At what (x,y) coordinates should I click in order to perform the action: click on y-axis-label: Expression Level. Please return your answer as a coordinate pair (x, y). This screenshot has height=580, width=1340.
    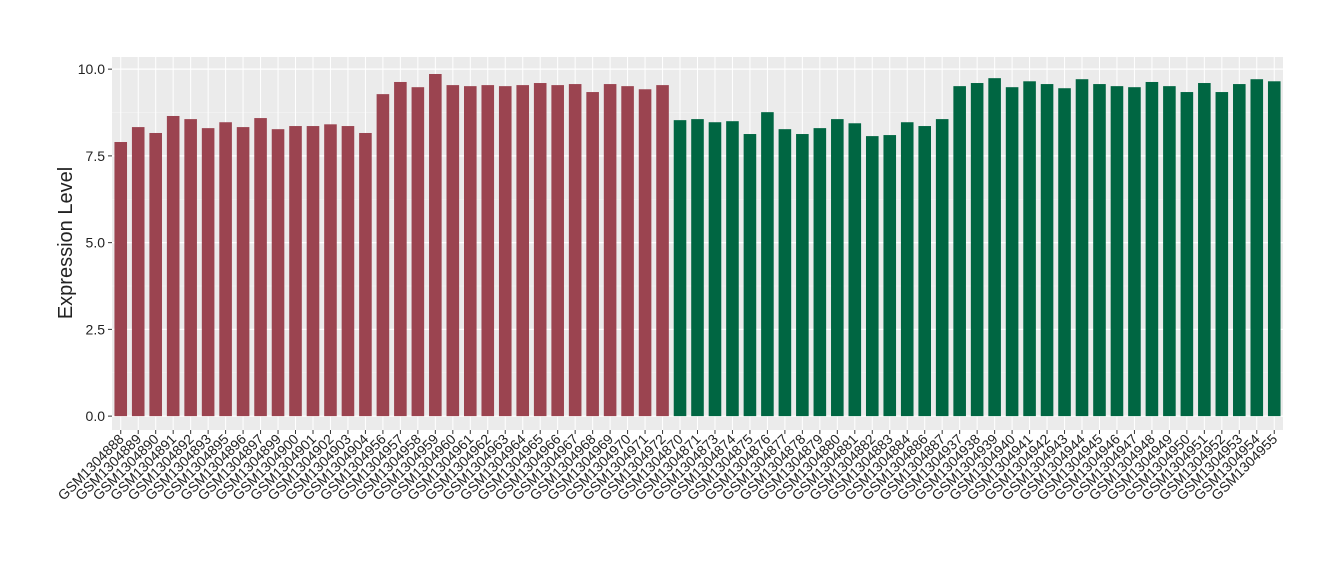
    Looking at the image, I should click on (66, 243).